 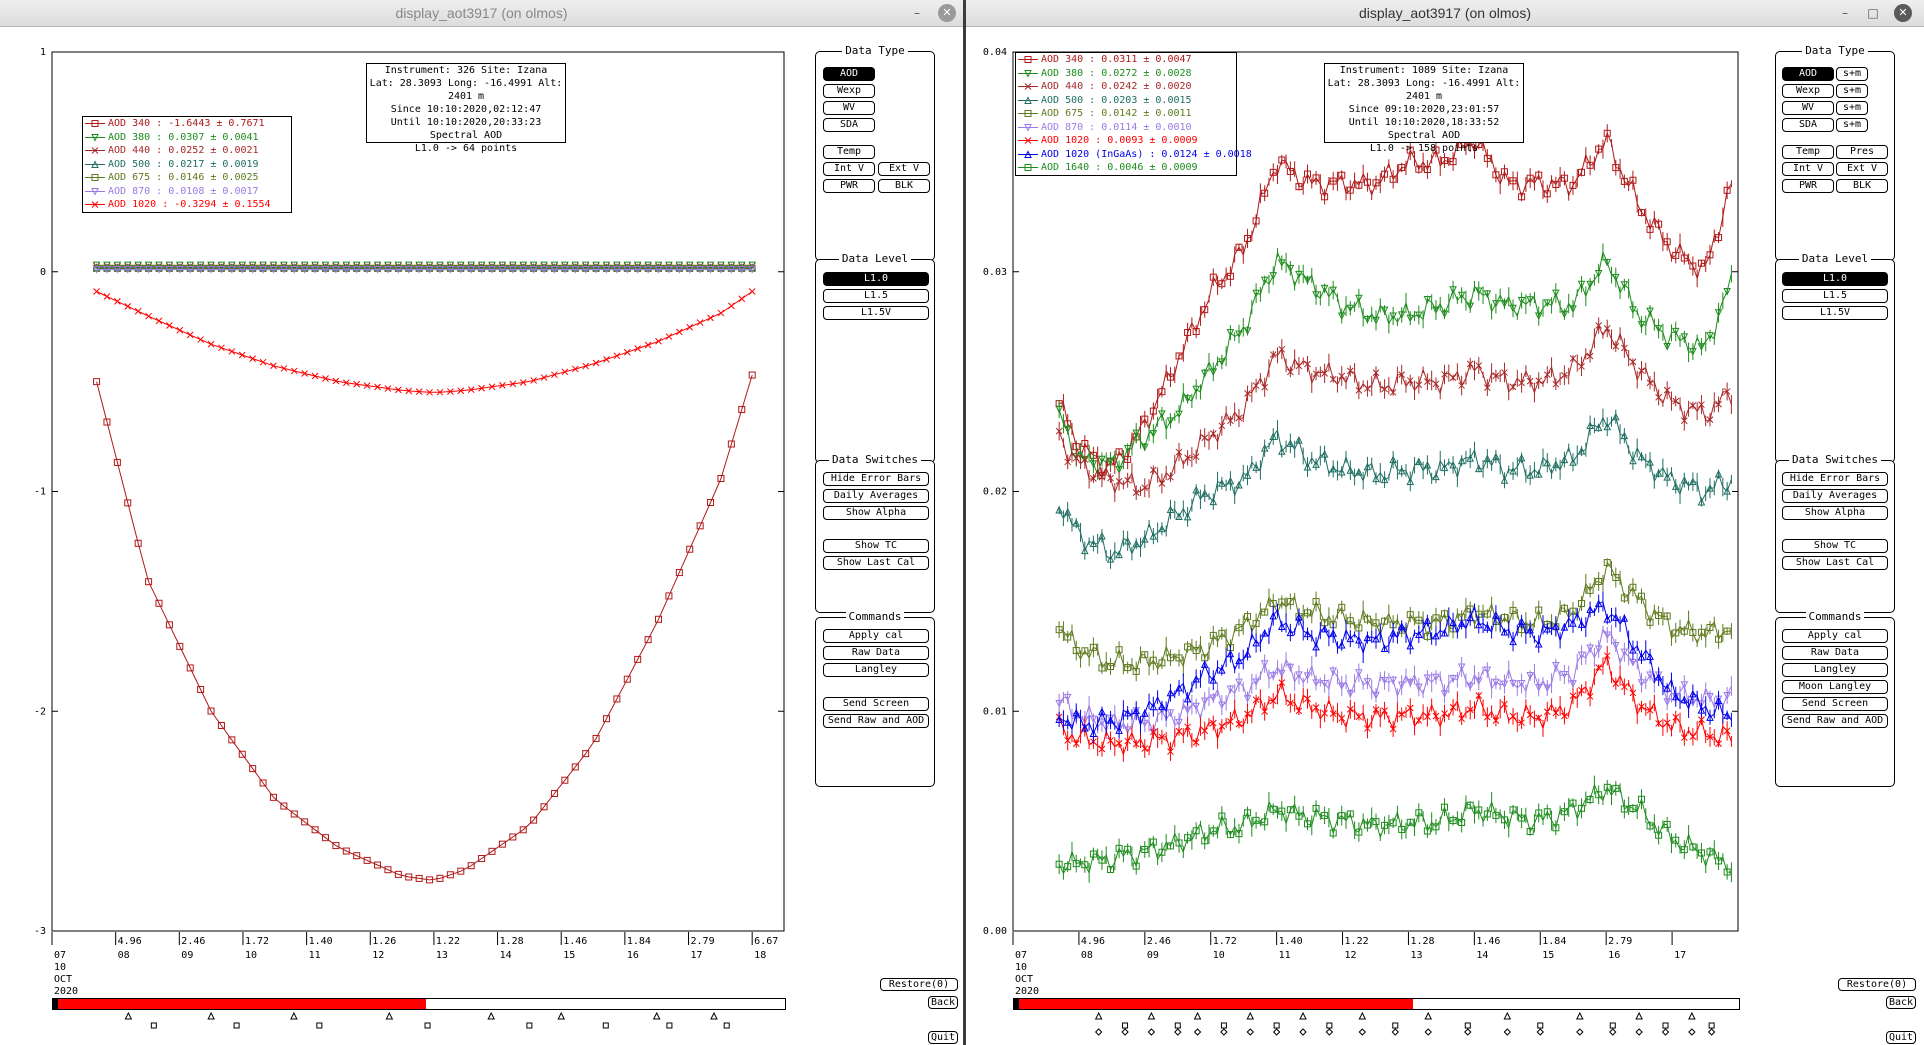 What do you see at coordinates (204, 164) in the screenshot?
I see `legend-value: : 0.0217 ± 0.0019` at bounding box center [204, 164].